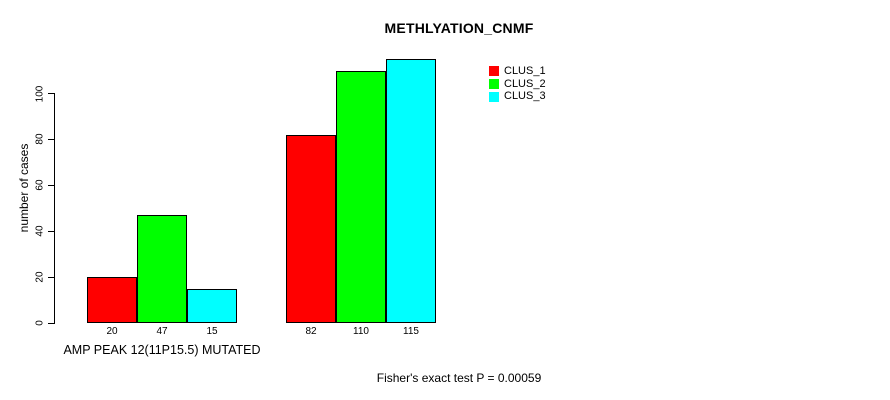  I want to click on y-axis-tick-label: 40, so click(40, 231).